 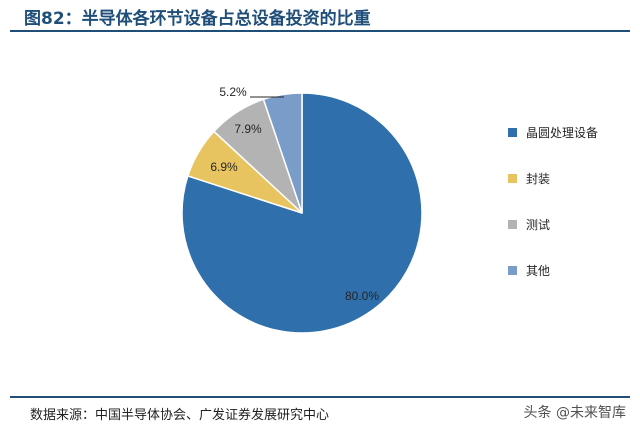 I want to click on legend-label: 晶圆处理设备, so click(x=562, y=133).